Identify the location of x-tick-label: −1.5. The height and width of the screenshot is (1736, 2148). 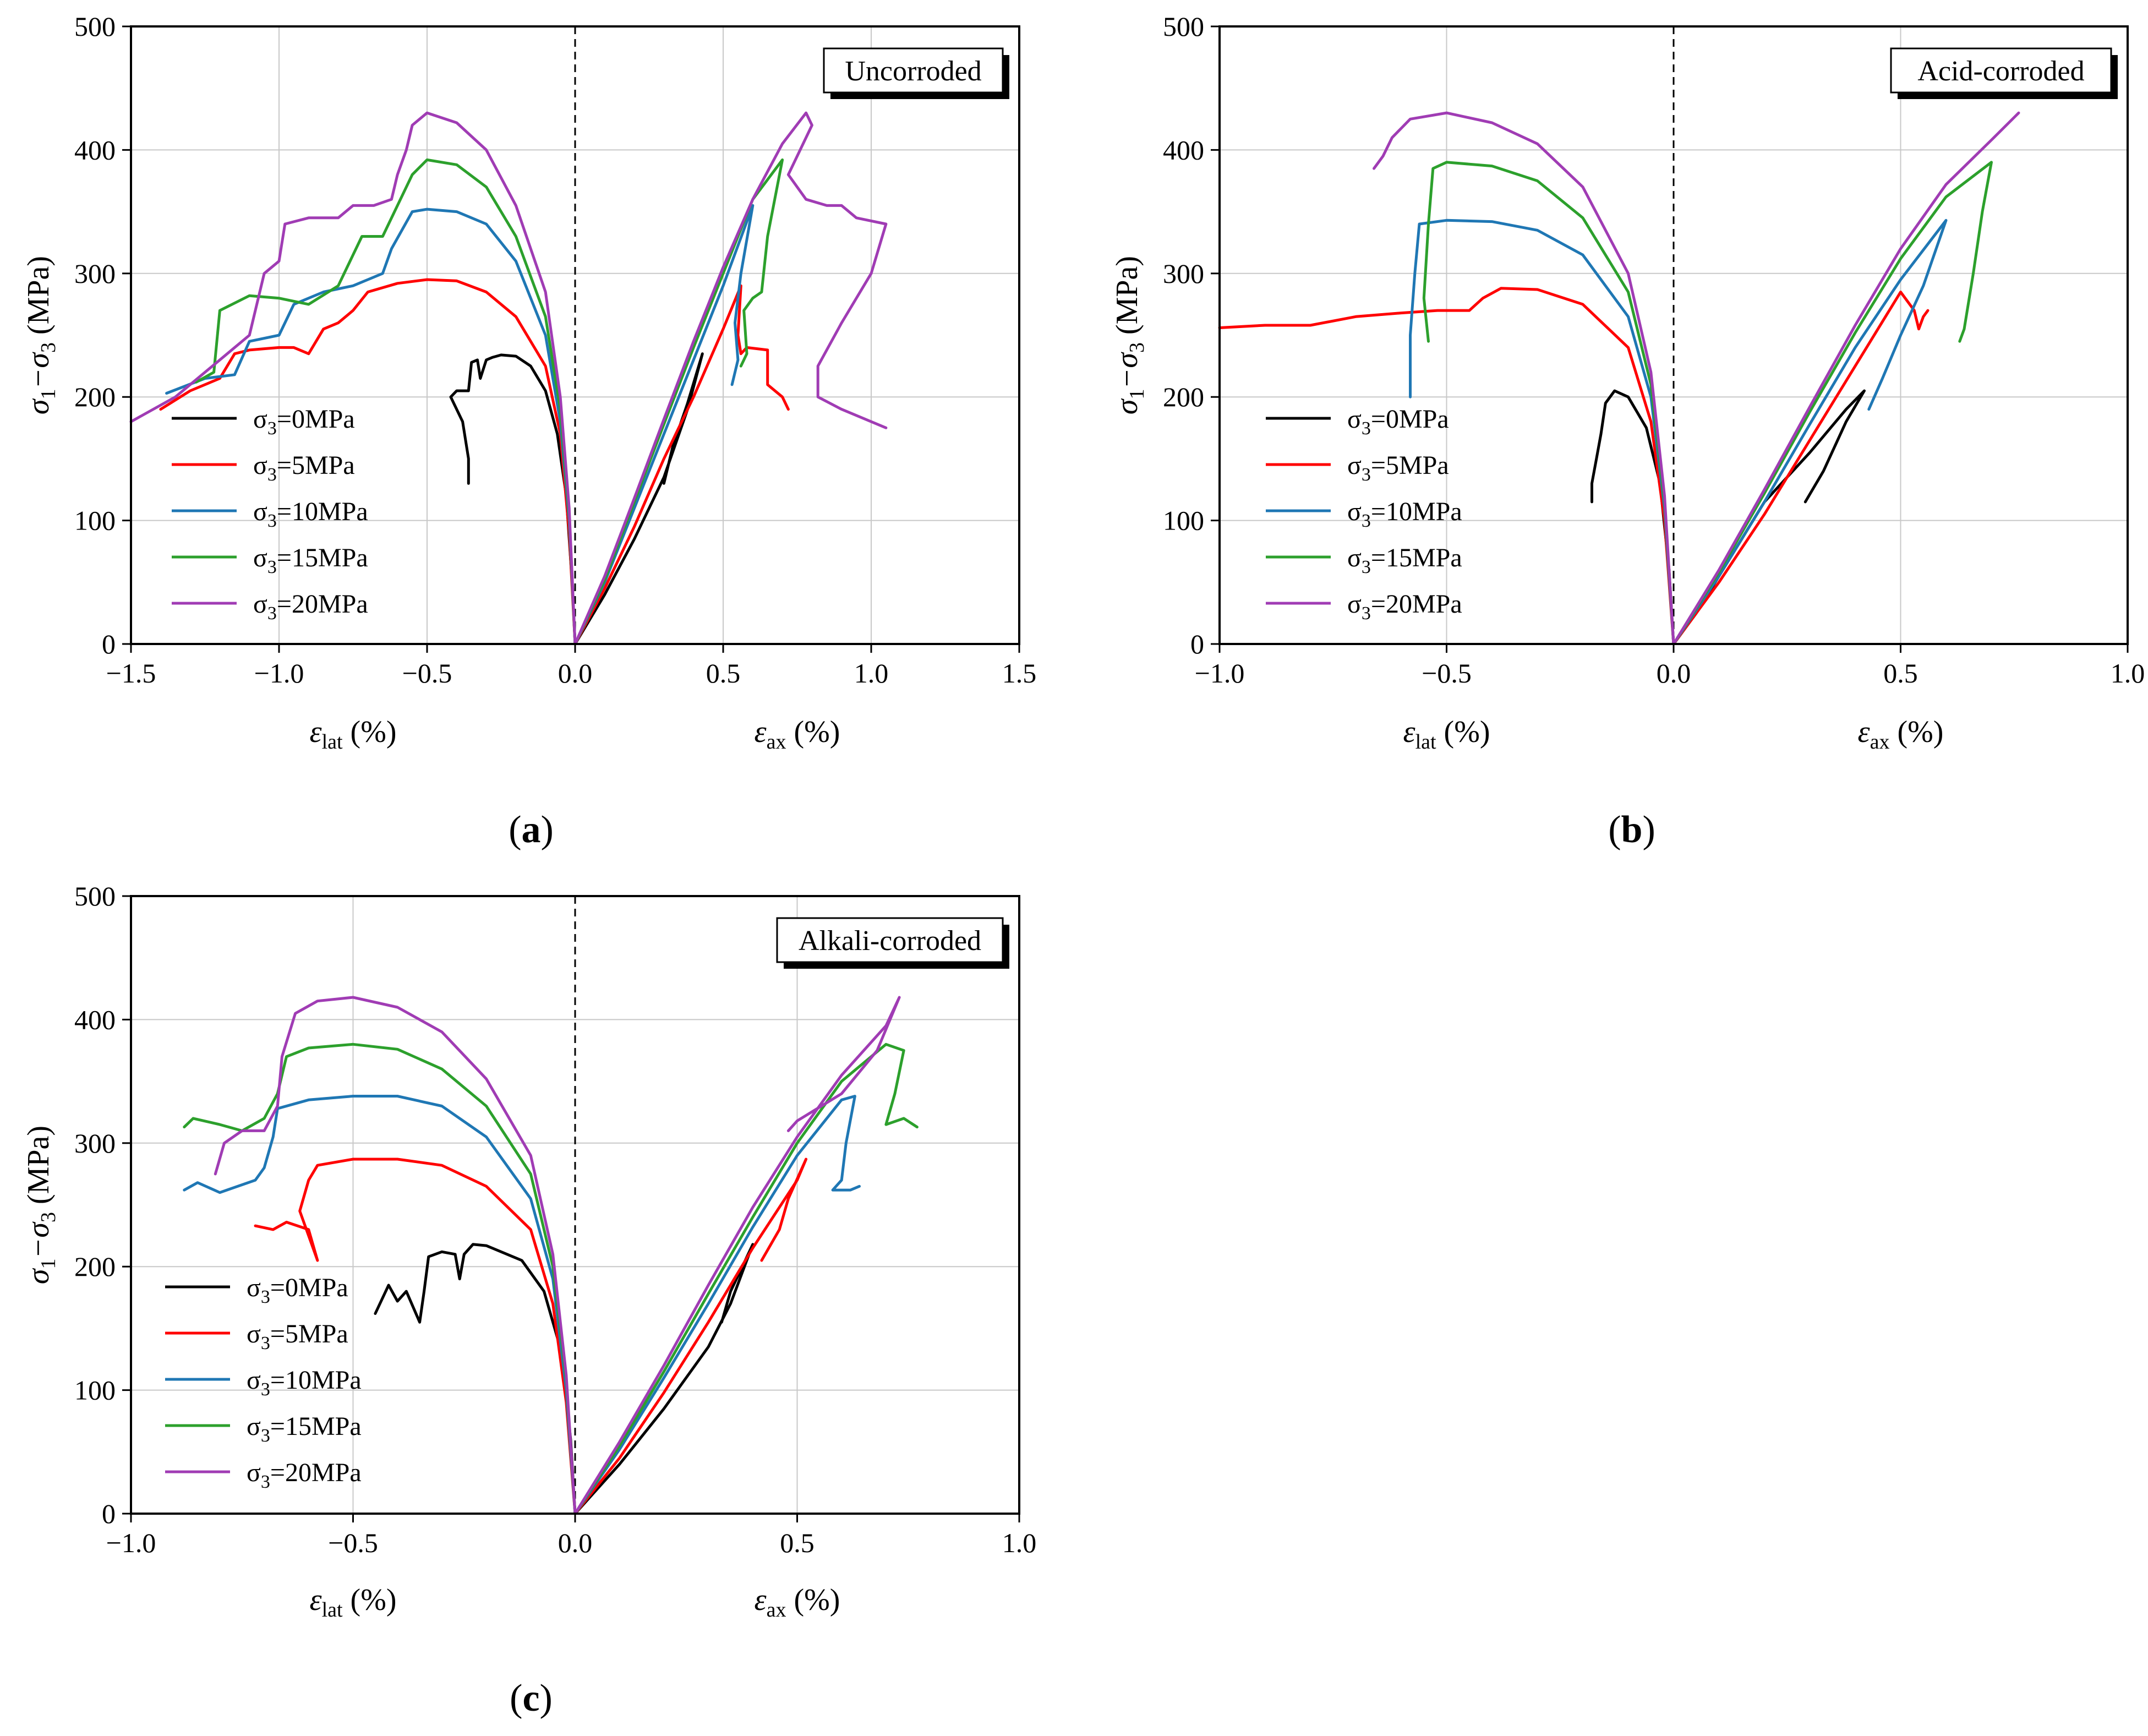
(131, 673).